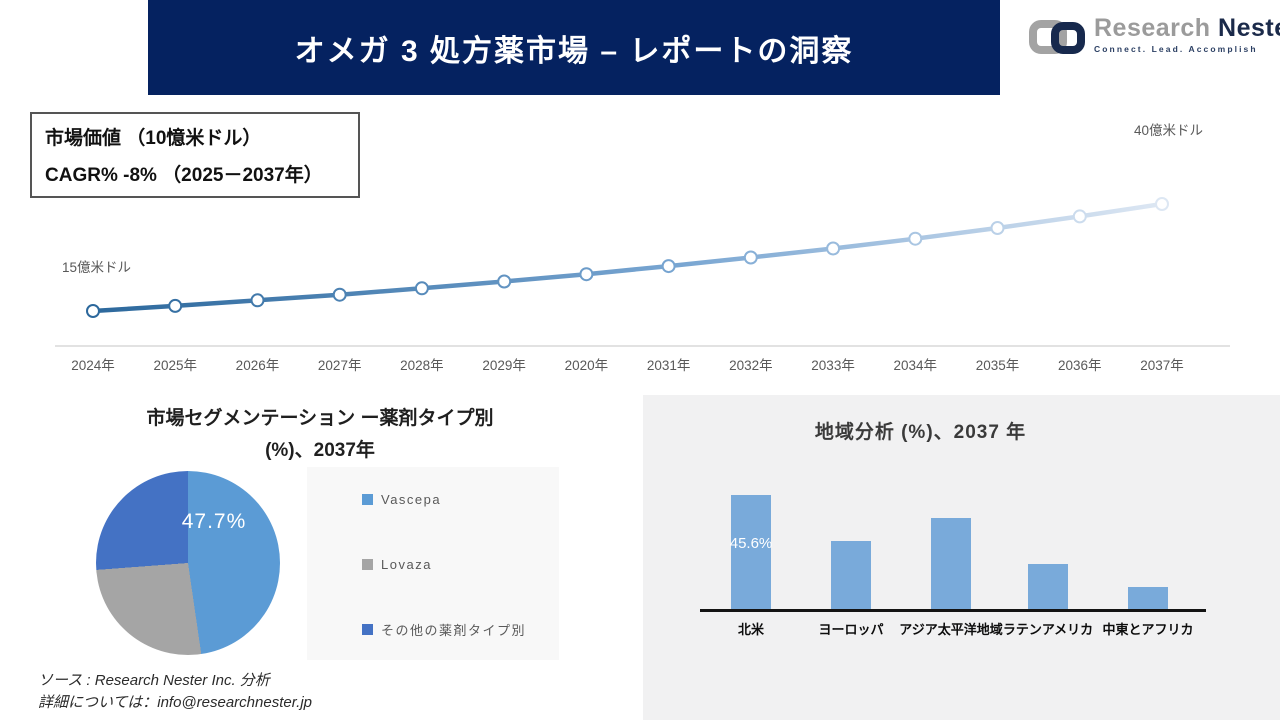  I want to click on brand-tagline: Connect. Lead. Accomplish, so click(1176, 49).